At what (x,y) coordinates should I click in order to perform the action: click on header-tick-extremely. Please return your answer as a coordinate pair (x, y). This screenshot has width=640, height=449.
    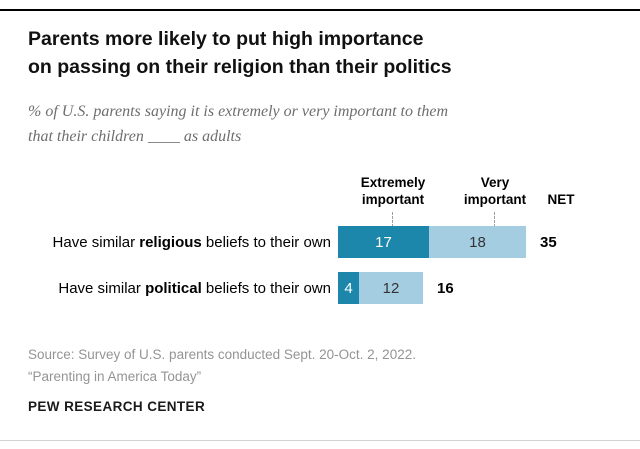
    Looking at the image, I should click on (392, 219).